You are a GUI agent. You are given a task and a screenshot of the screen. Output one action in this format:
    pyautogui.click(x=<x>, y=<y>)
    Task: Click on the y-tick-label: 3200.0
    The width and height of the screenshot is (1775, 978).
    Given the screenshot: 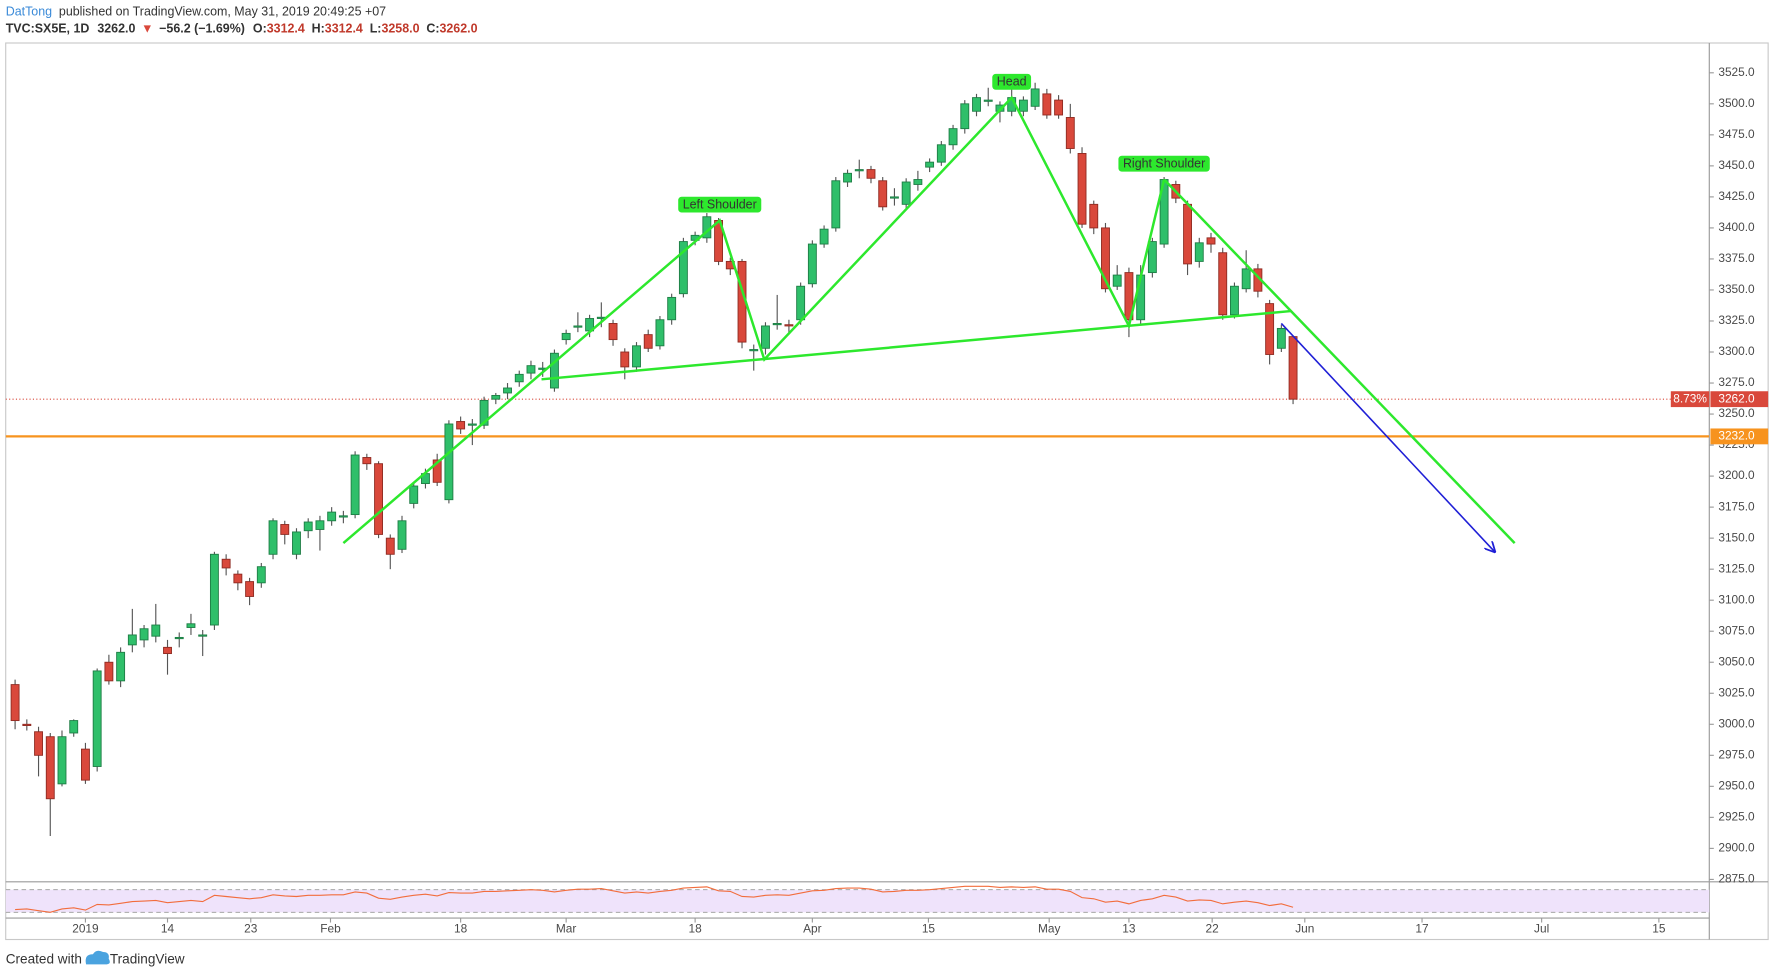 What is the action you would take?
    pyautogui.click(x=1736, y=475)
    